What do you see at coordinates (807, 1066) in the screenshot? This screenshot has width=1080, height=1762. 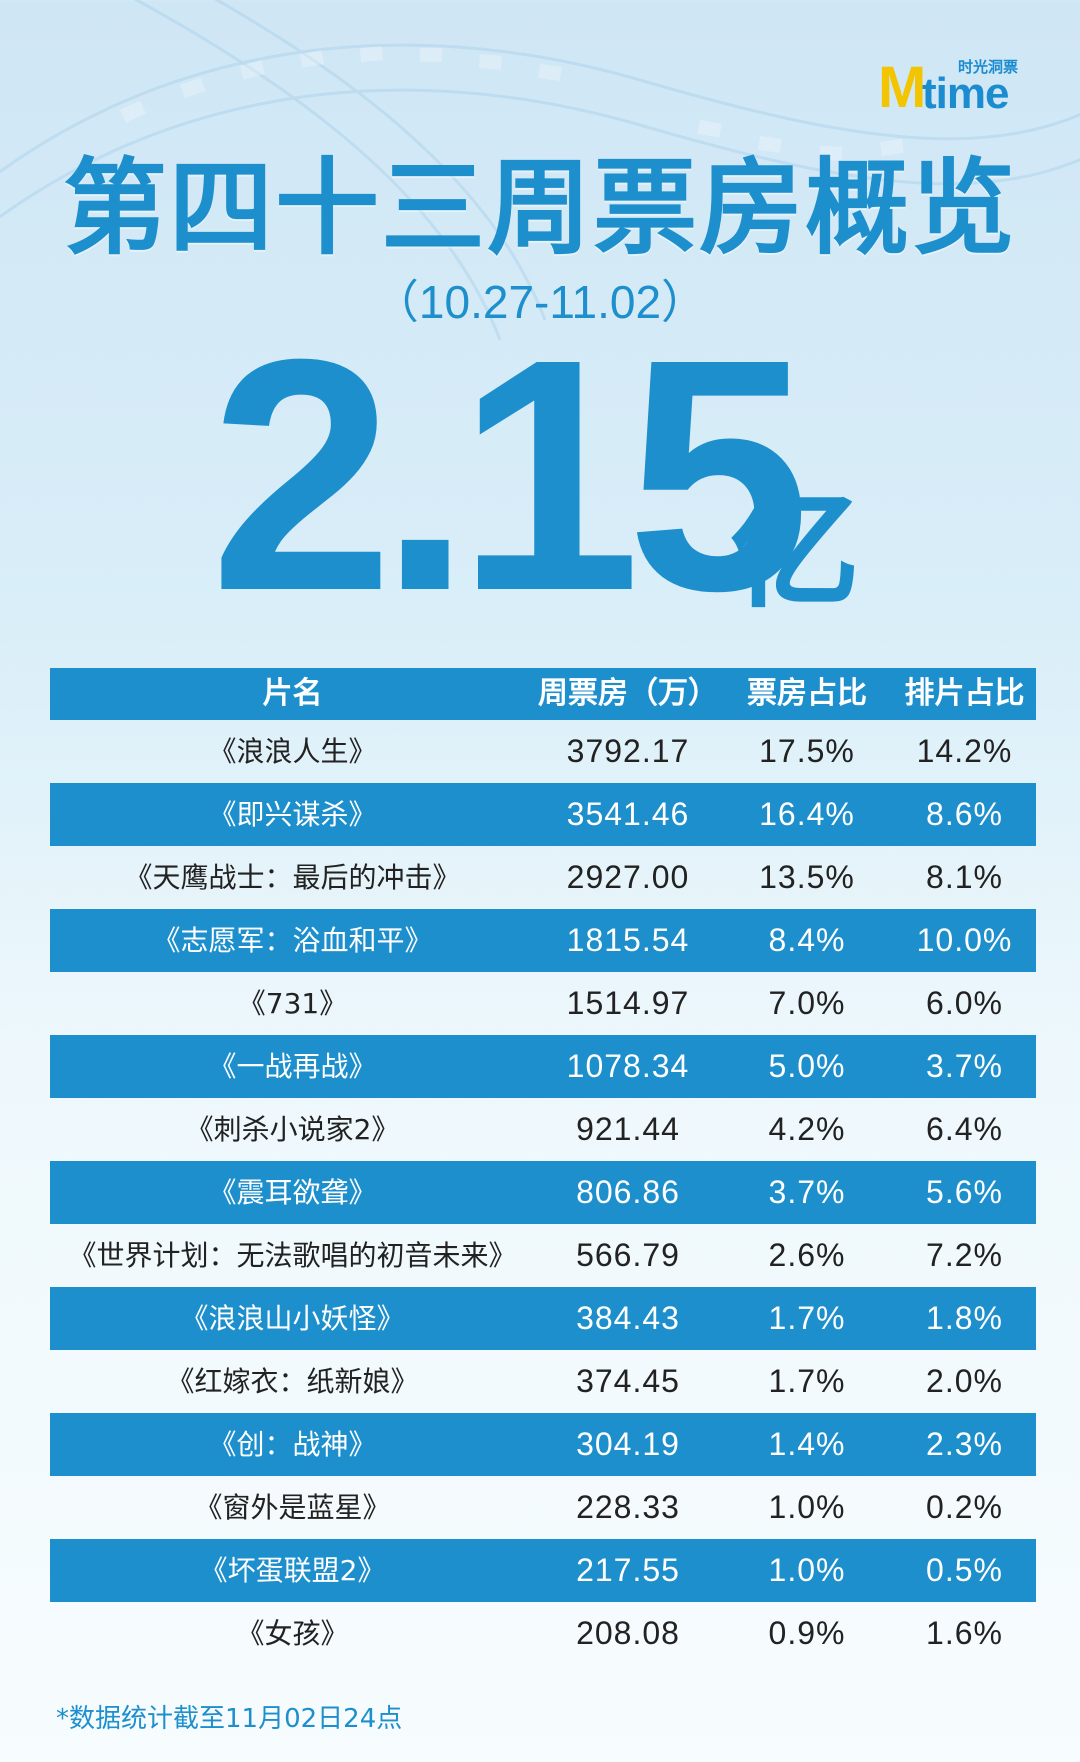 I see `box-office-share: 5.0%` at bounding box center [807, 1066].